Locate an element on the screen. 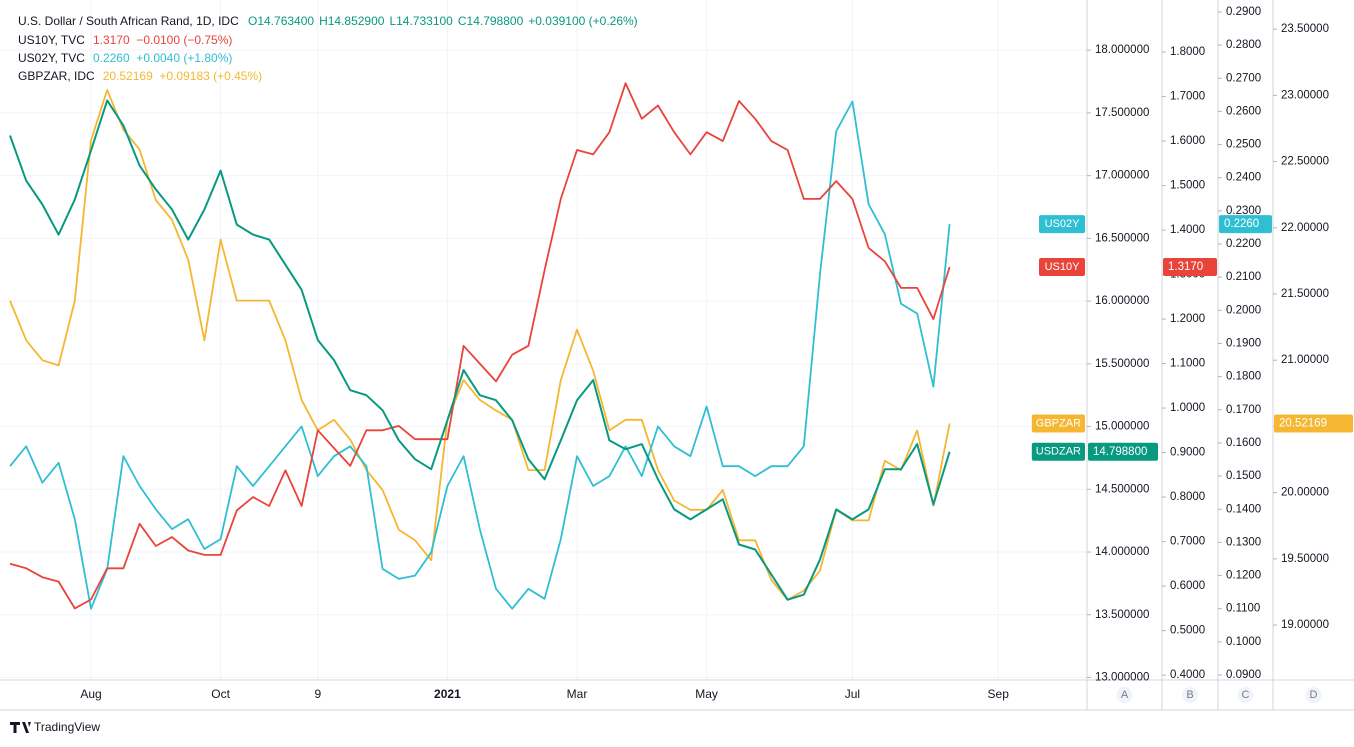 The image size is (1354, 747). price-badge-label: 14.798800 is located at coordinates (1120, 452).